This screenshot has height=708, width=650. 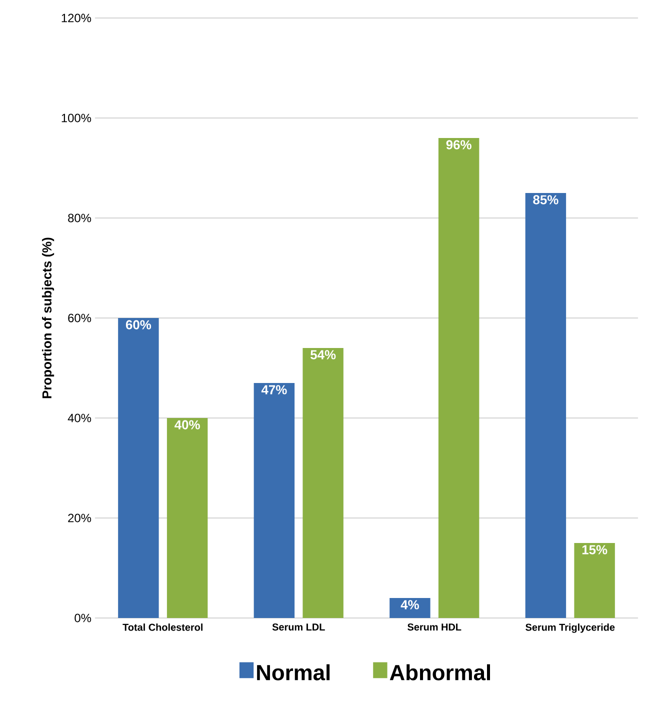 I want to click on data-label: 60%, so click(x=139, y=325).